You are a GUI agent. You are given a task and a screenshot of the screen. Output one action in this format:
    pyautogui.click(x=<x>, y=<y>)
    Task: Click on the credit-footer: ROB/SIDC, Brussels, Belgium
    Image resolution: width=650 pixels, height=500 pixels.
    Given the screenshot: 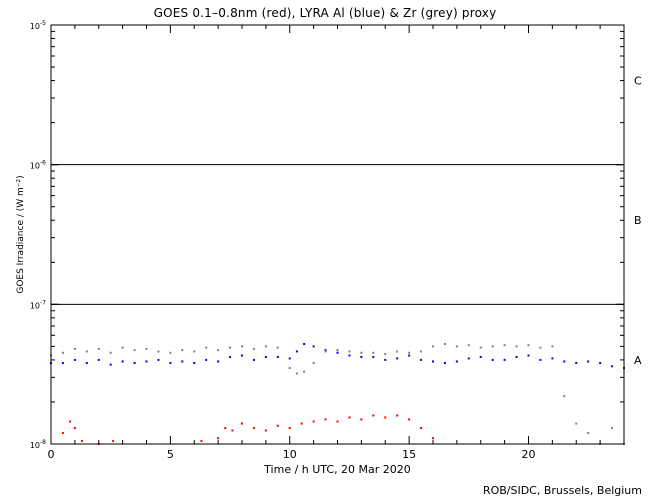 What is the action you would take?
    pyautogui.click(x=562, y=490)
    